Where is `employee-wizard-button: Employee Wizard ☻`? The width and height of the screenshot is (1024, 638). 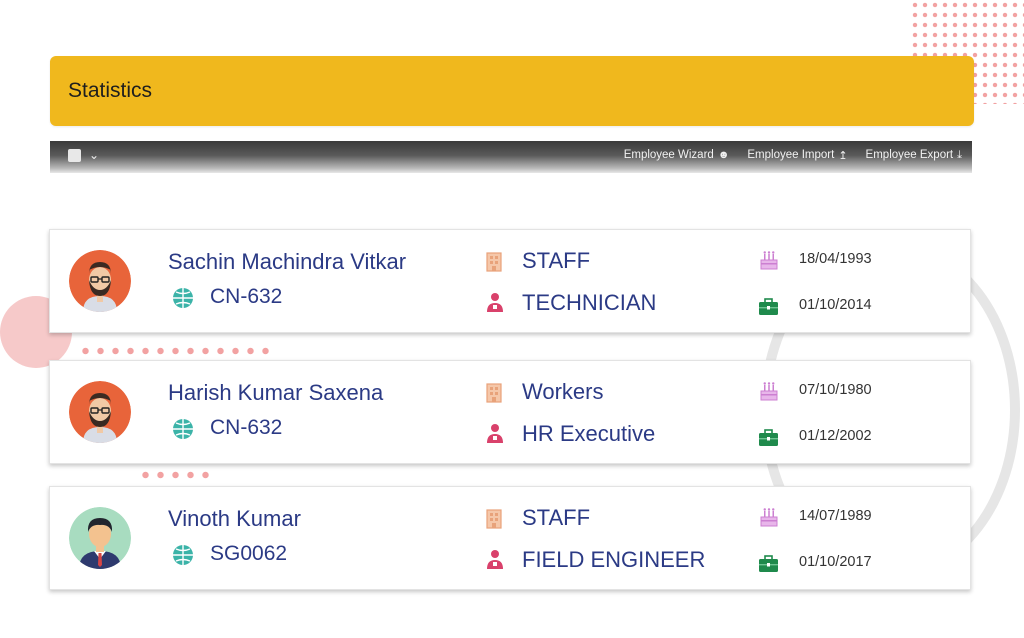 employee-wizard-button: Employee Wizard ☻ is located at coordinates (677, 155).